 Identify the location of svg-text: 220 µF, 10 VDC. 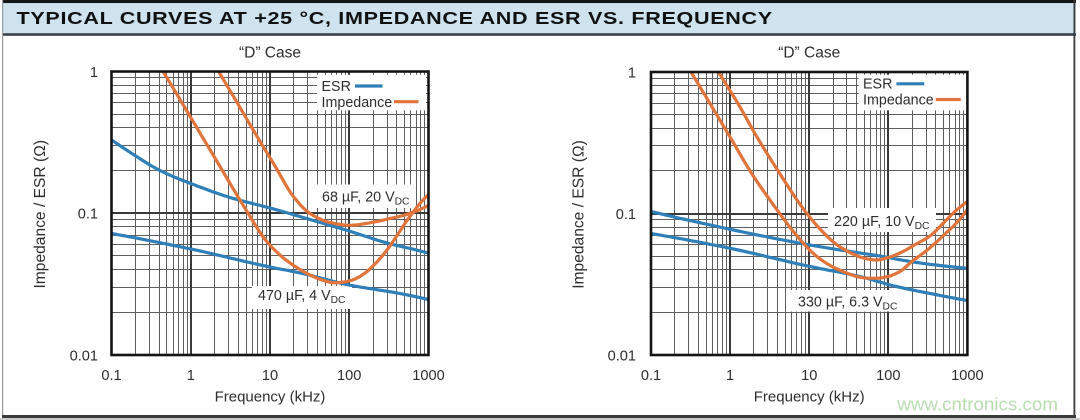
(882, 223).